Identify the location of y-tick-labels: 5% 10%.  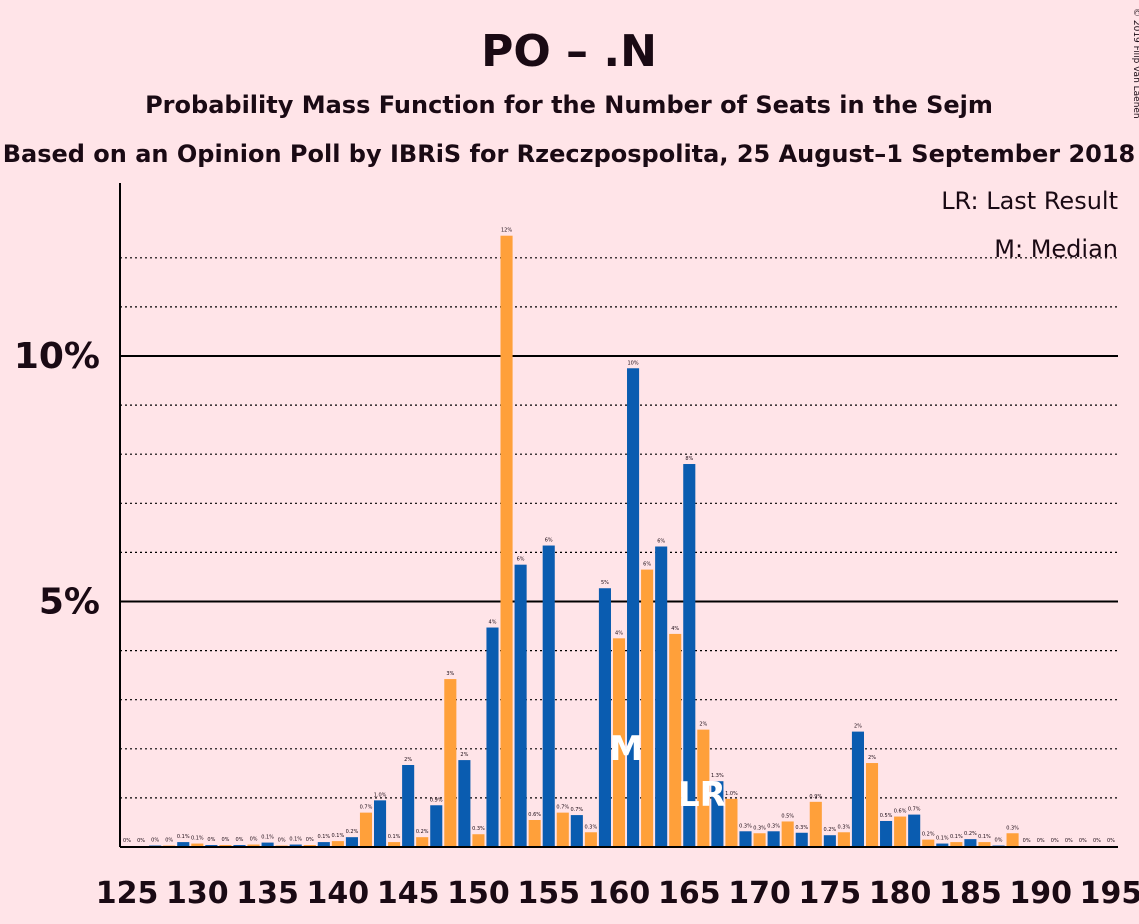
(57, 479).